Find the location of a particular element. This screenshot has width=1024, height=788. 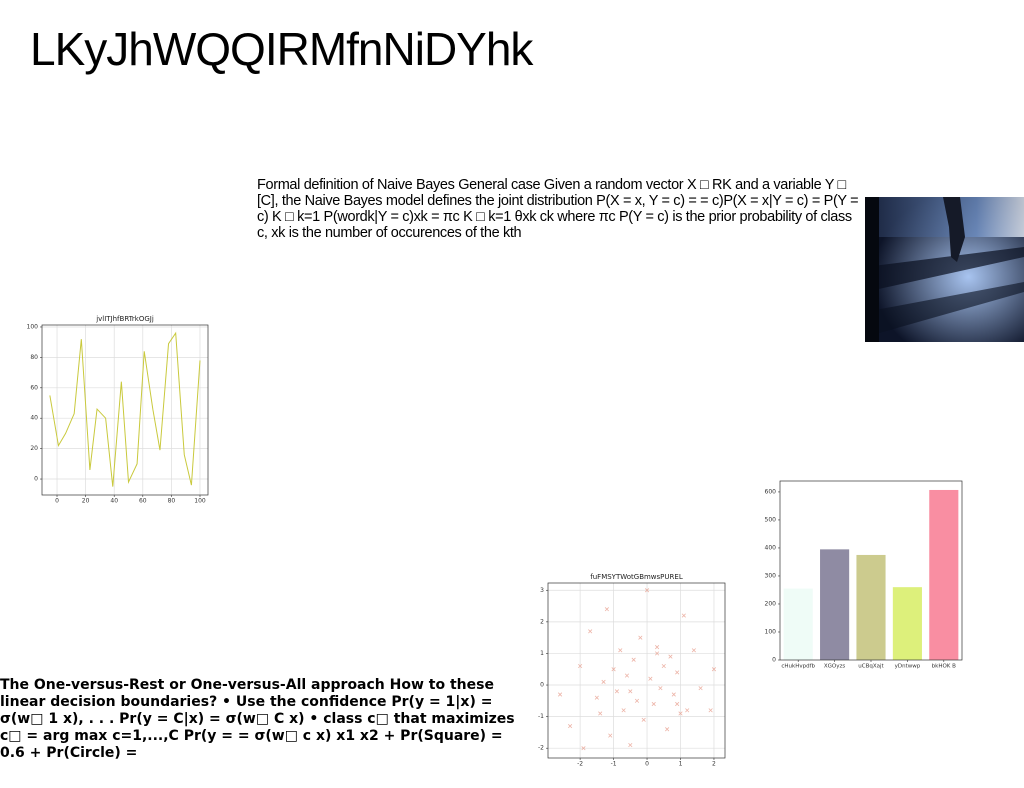

y-tick-label: 300 is located at coordinates (771, 575).